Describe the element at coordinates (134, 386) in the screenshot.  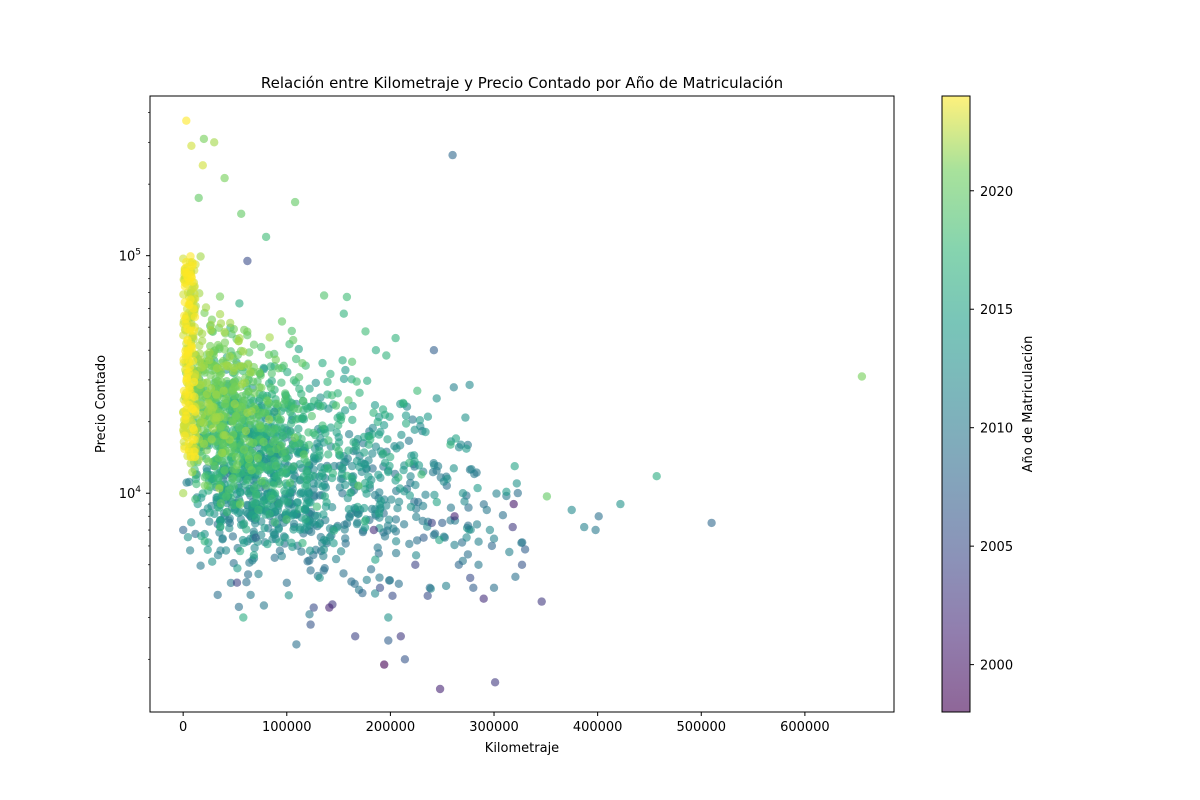
I see `y-axis: 104 105` at that location.